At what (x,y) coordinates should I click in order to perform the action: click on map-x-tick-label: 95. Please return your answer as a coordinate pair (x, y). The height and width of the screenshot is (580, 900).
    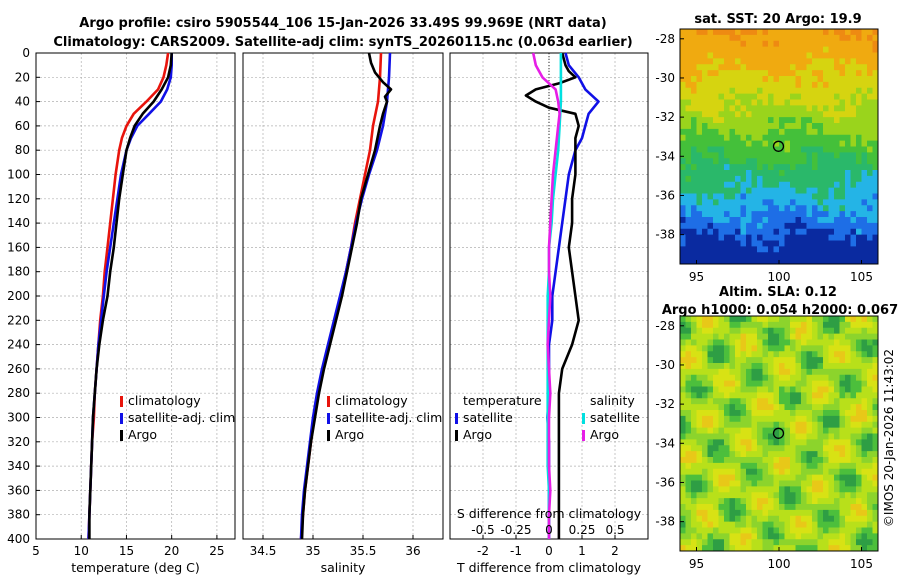
    Looking at the image, I should click on (696, 564).